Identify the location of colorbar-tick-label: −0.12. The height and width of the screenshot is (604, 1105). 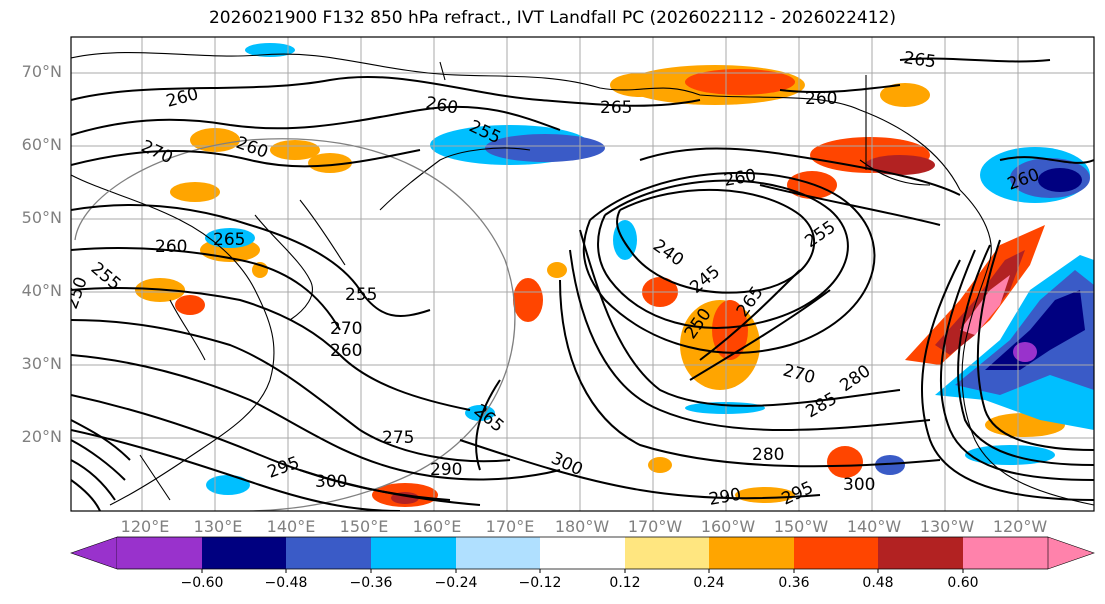
(540, 583).